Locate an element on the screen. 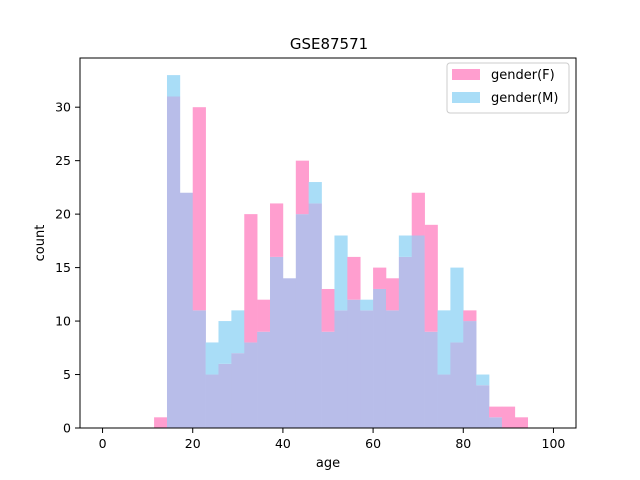 The height and width of the screenshot is (480, 640). x-axis: 0 20 40 60 80 100 is located at coordinates (332, 439).